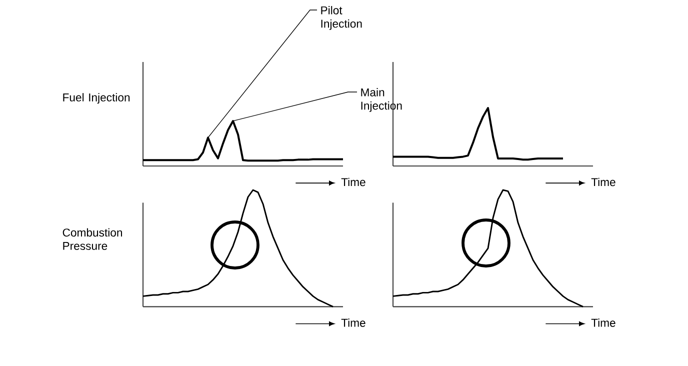 This screenshot has height=366, width=688. Describe the element at coordinates (341, 18) in the screenshot. I see `text: Pilot Injection` at that location.